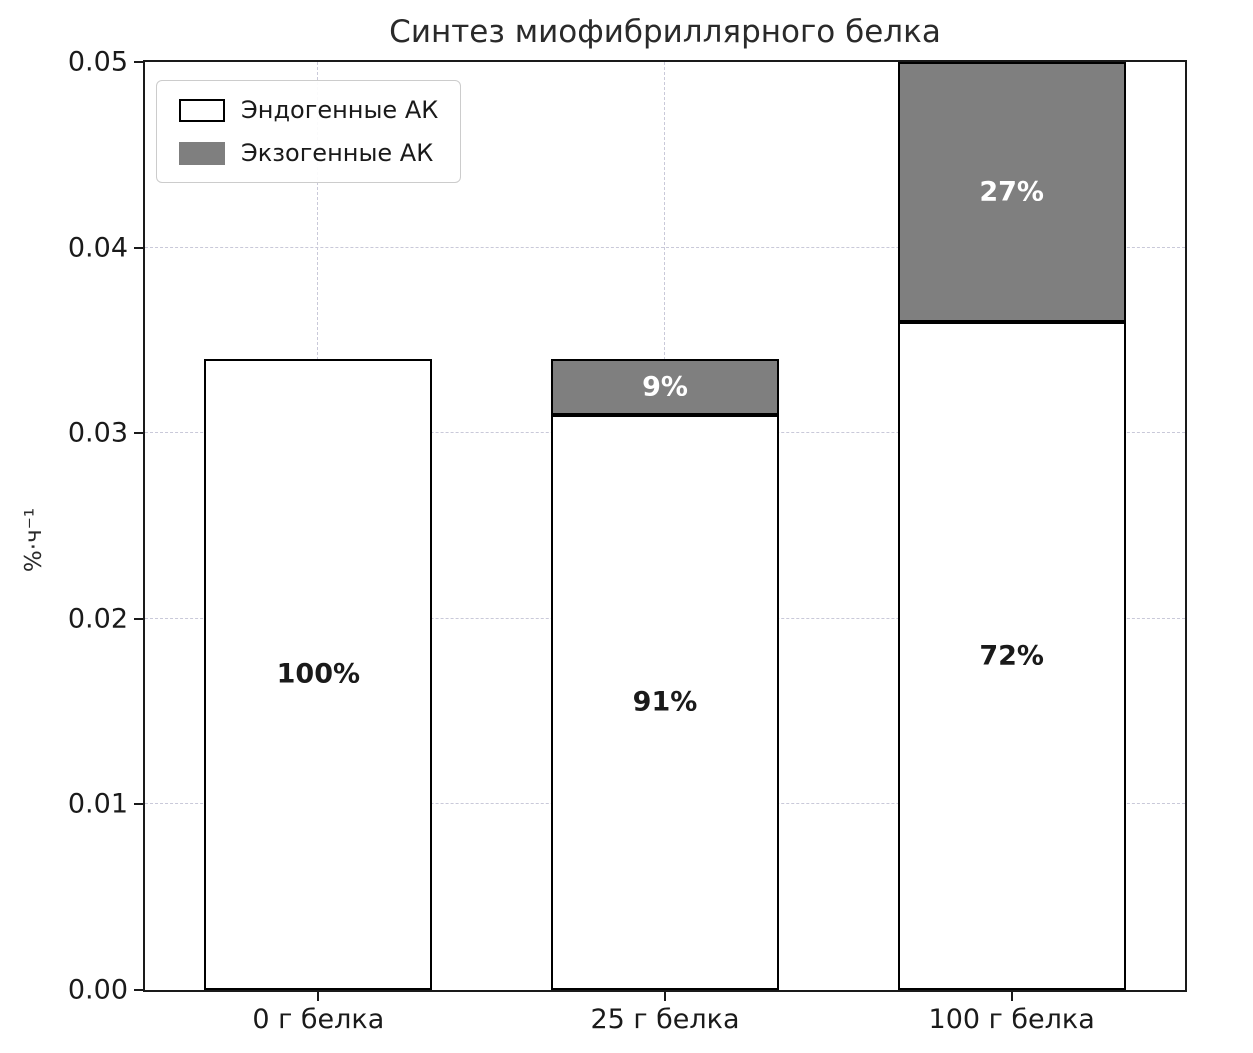 The height and width of the screenshot is (1053, 1253). What do you see at coordinates (34, 540) in the screenshot?
I see `y-axis-label: %·ч⁻¹` at bounding box center [34, 540].